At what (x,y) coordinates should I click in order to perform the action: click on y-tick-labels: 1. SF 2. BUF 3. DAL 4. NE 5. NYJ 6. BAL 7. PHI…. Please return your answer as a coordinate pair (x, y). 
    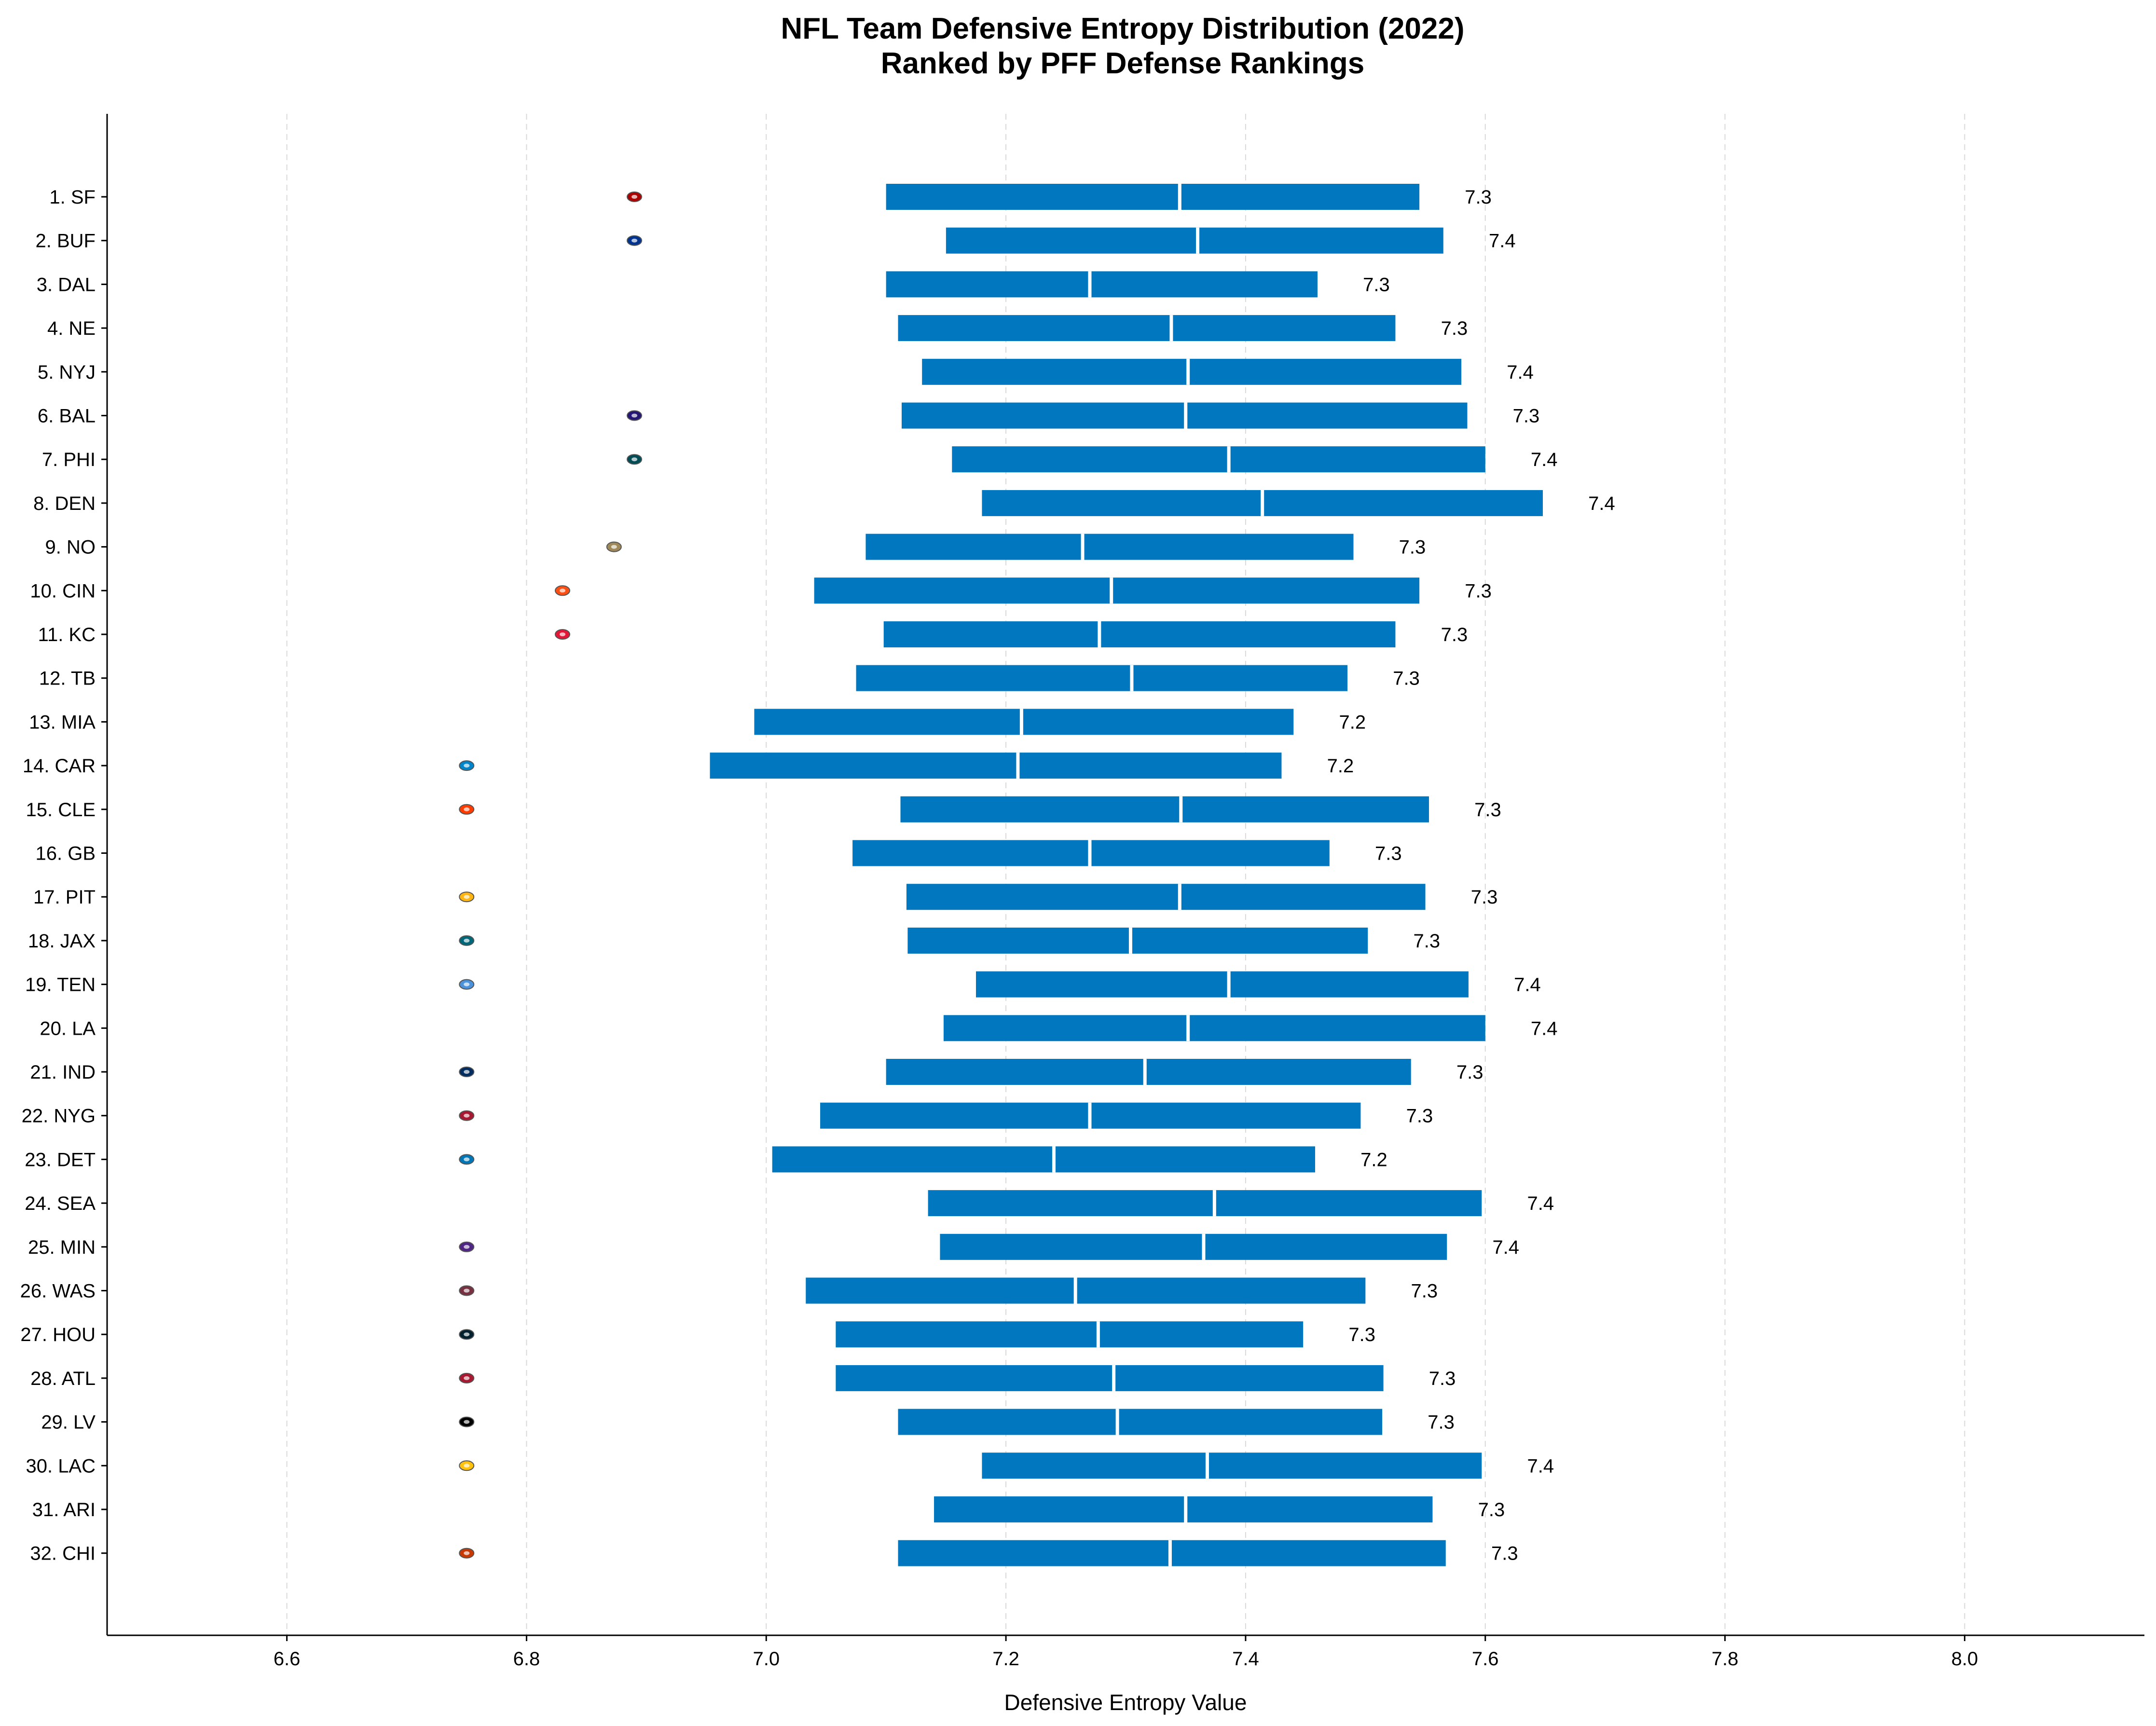
    Looking at the image, I should click on (63, 875).